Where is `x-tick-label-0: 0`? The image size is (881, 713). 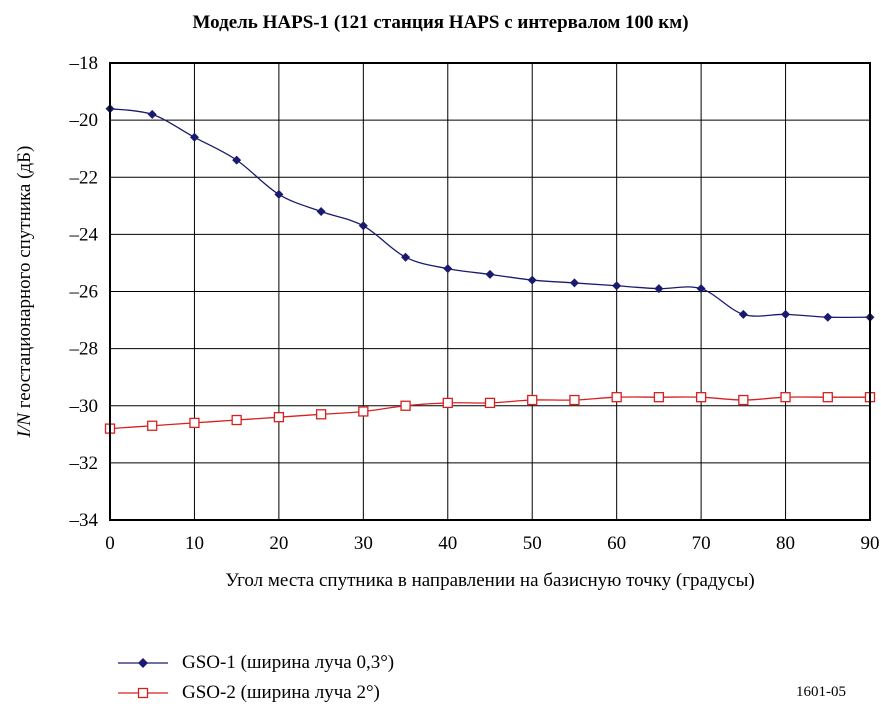
x-tick-label-0: 0 is located at coordinates (110, 543).